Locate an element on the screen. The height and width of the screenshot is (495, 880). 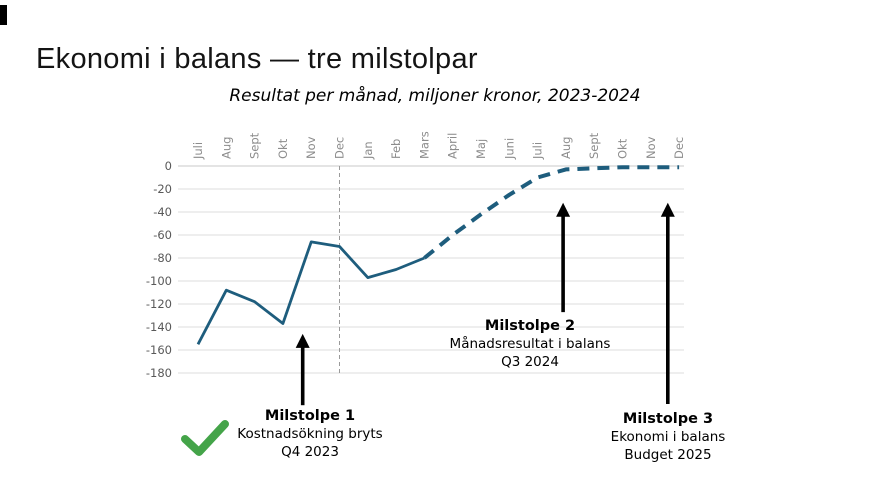
slide-corner-decoration is located at coordinates (3, 15).